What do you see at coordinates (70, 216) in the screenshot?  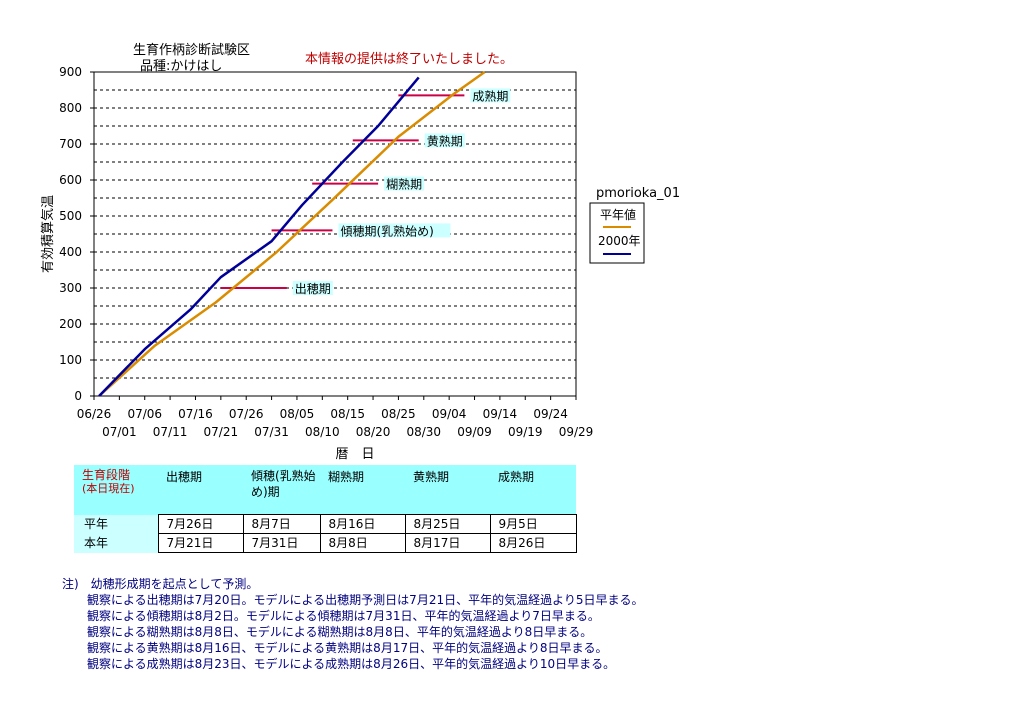 I see `y-tick-label: 500` at bounding box center [70, 216].